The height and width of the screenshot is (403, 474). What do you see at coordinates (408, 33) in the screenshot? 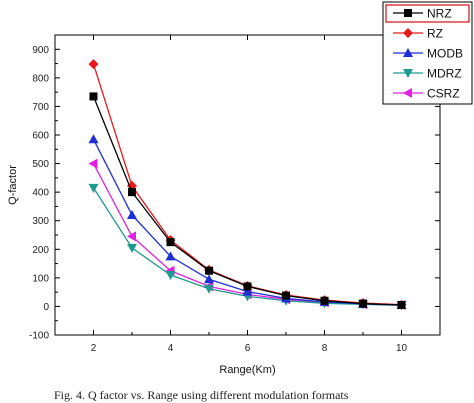
I see `legend-marker-rz` at bounding box center [408, 33].